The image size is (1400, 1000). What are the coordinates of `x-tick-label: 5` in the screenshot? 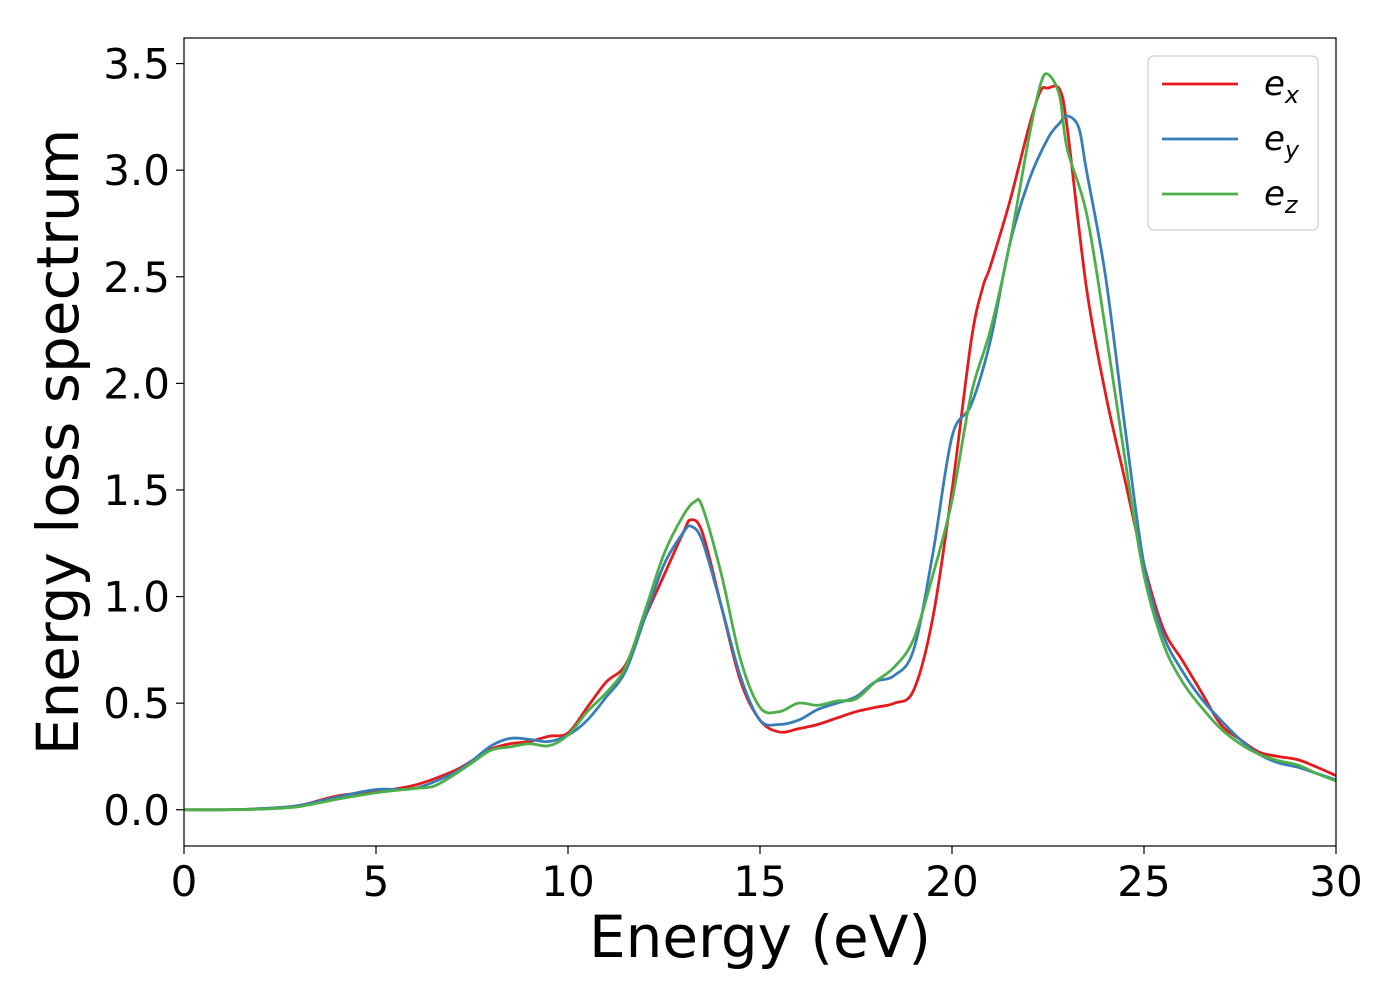 It's located at (376, 881).